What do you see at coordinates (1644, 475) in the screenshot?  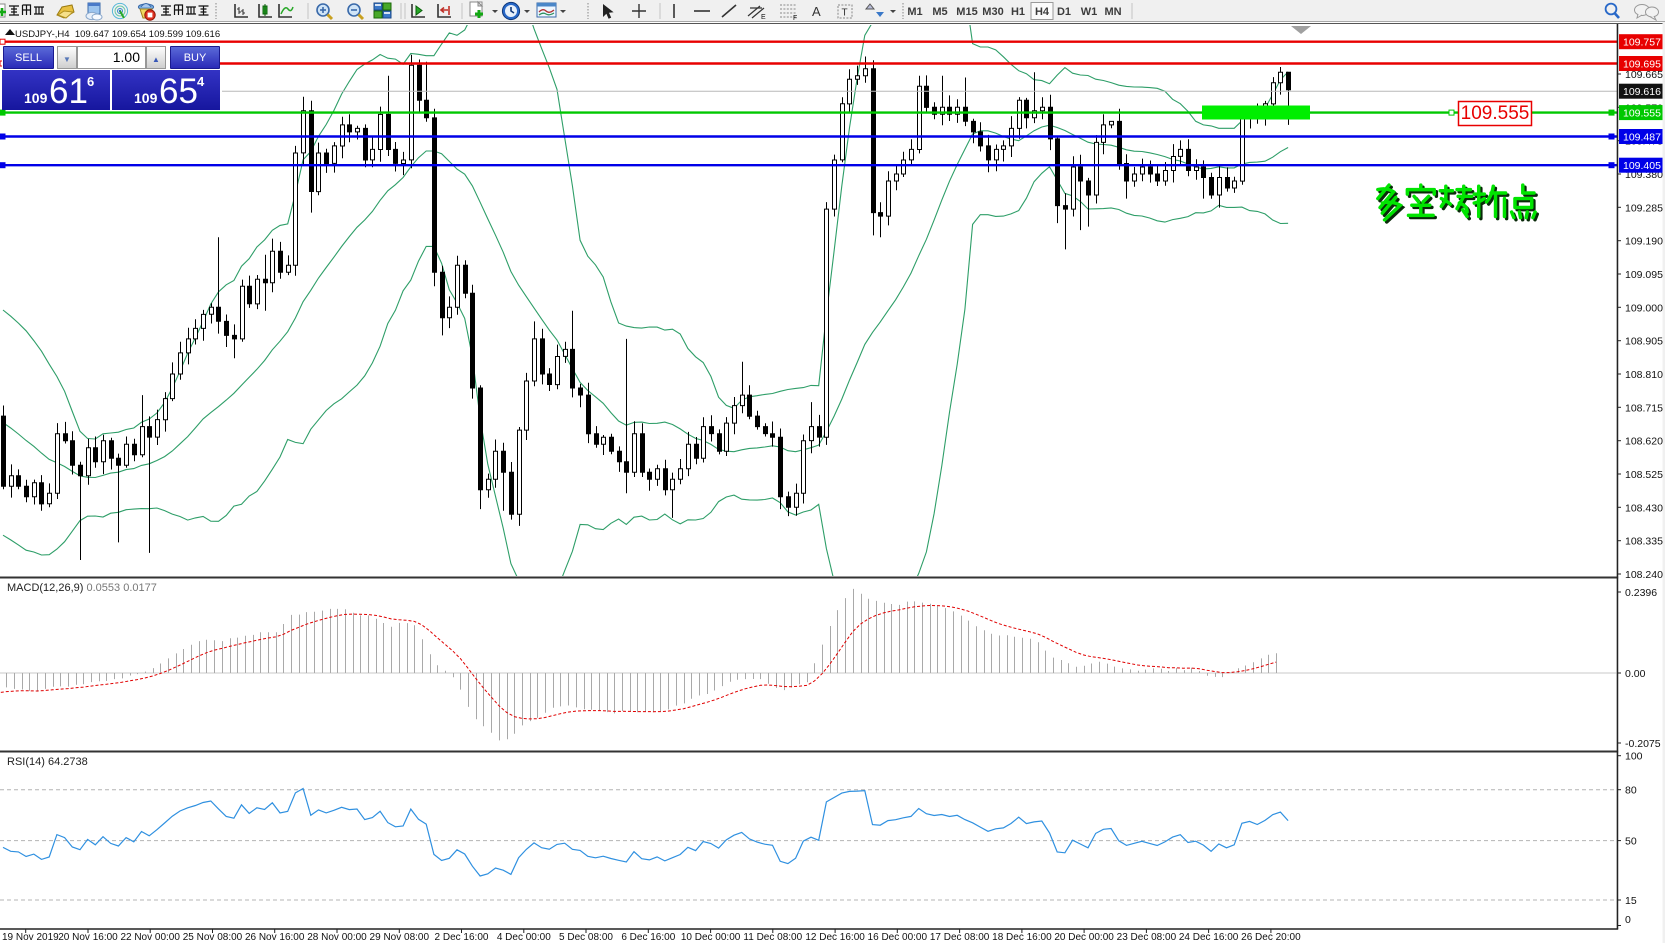 I see `svg-text: 108.525` at bounding box center [1644, 475].